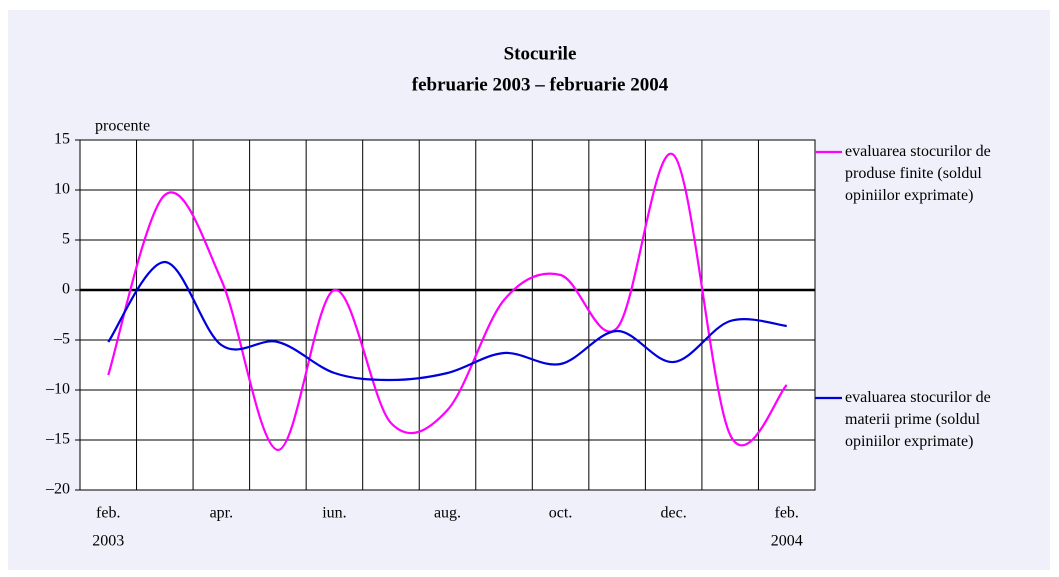  I want to click on chart-subtitle: februarie 2003 – februarie 2004, so click(540, 84).